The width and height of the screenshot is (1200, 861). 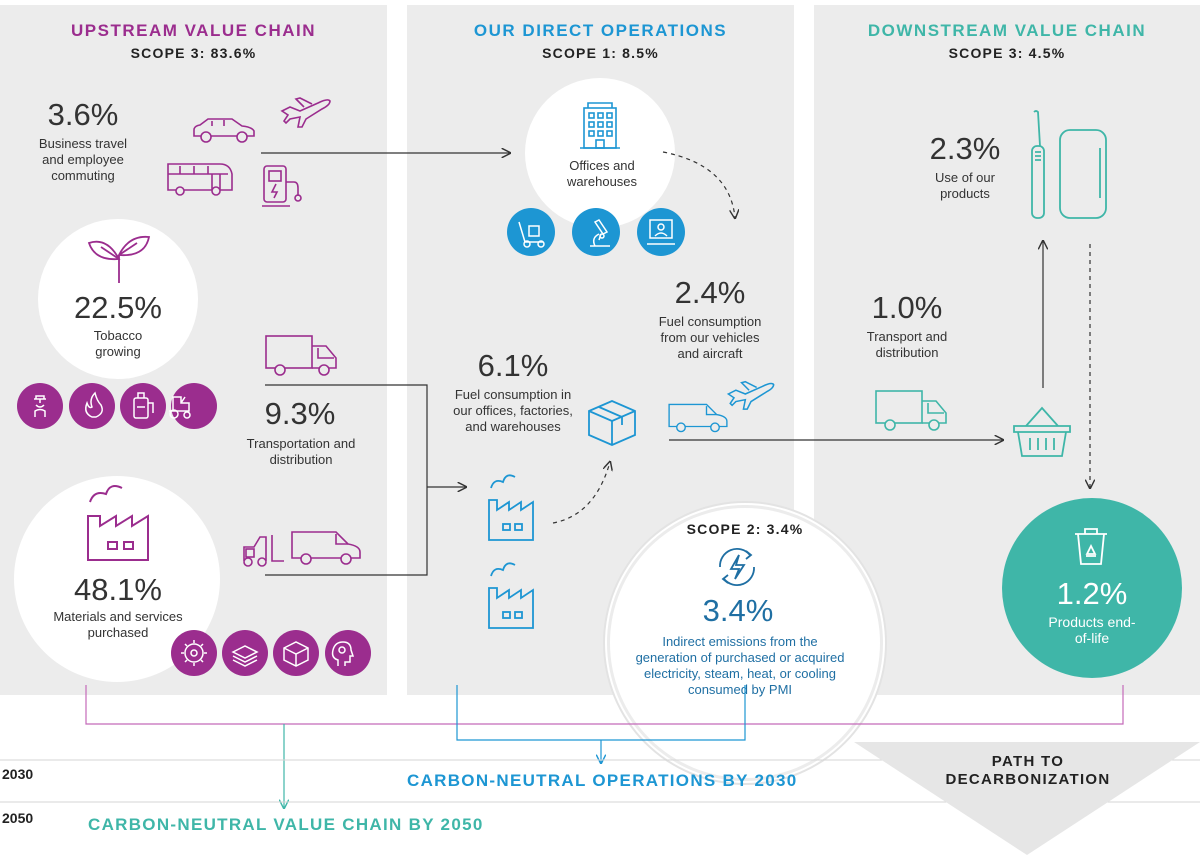 What do you see at coordinates (1028, 771) in the screenshot?
I see `path-to-decarbonization: PATH TO DECARBONIZATION` at bounding box center [1028, 771].